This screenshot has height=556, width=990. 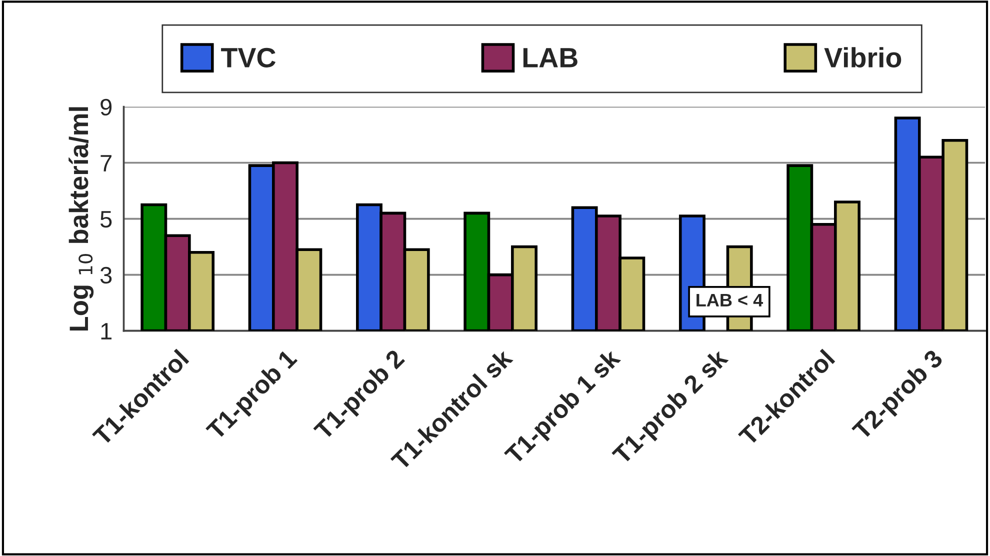 I want to click on y-tick-label: 3, so click(x=106, y=275).